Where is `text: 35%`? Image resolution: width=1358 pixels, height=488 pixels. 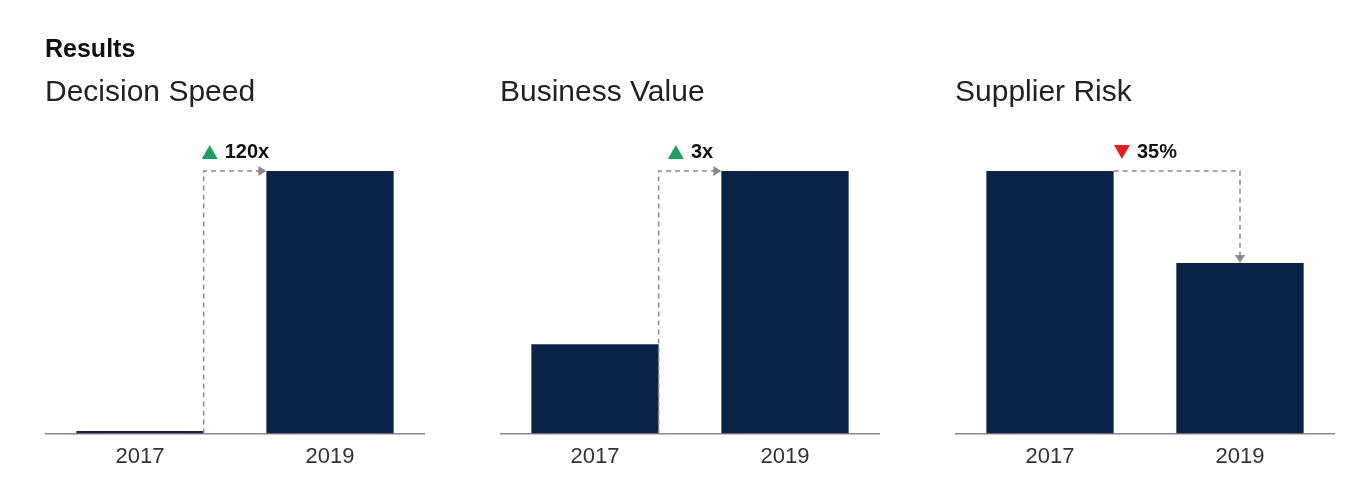 text: 35% is located at coordinates (1157, 151).